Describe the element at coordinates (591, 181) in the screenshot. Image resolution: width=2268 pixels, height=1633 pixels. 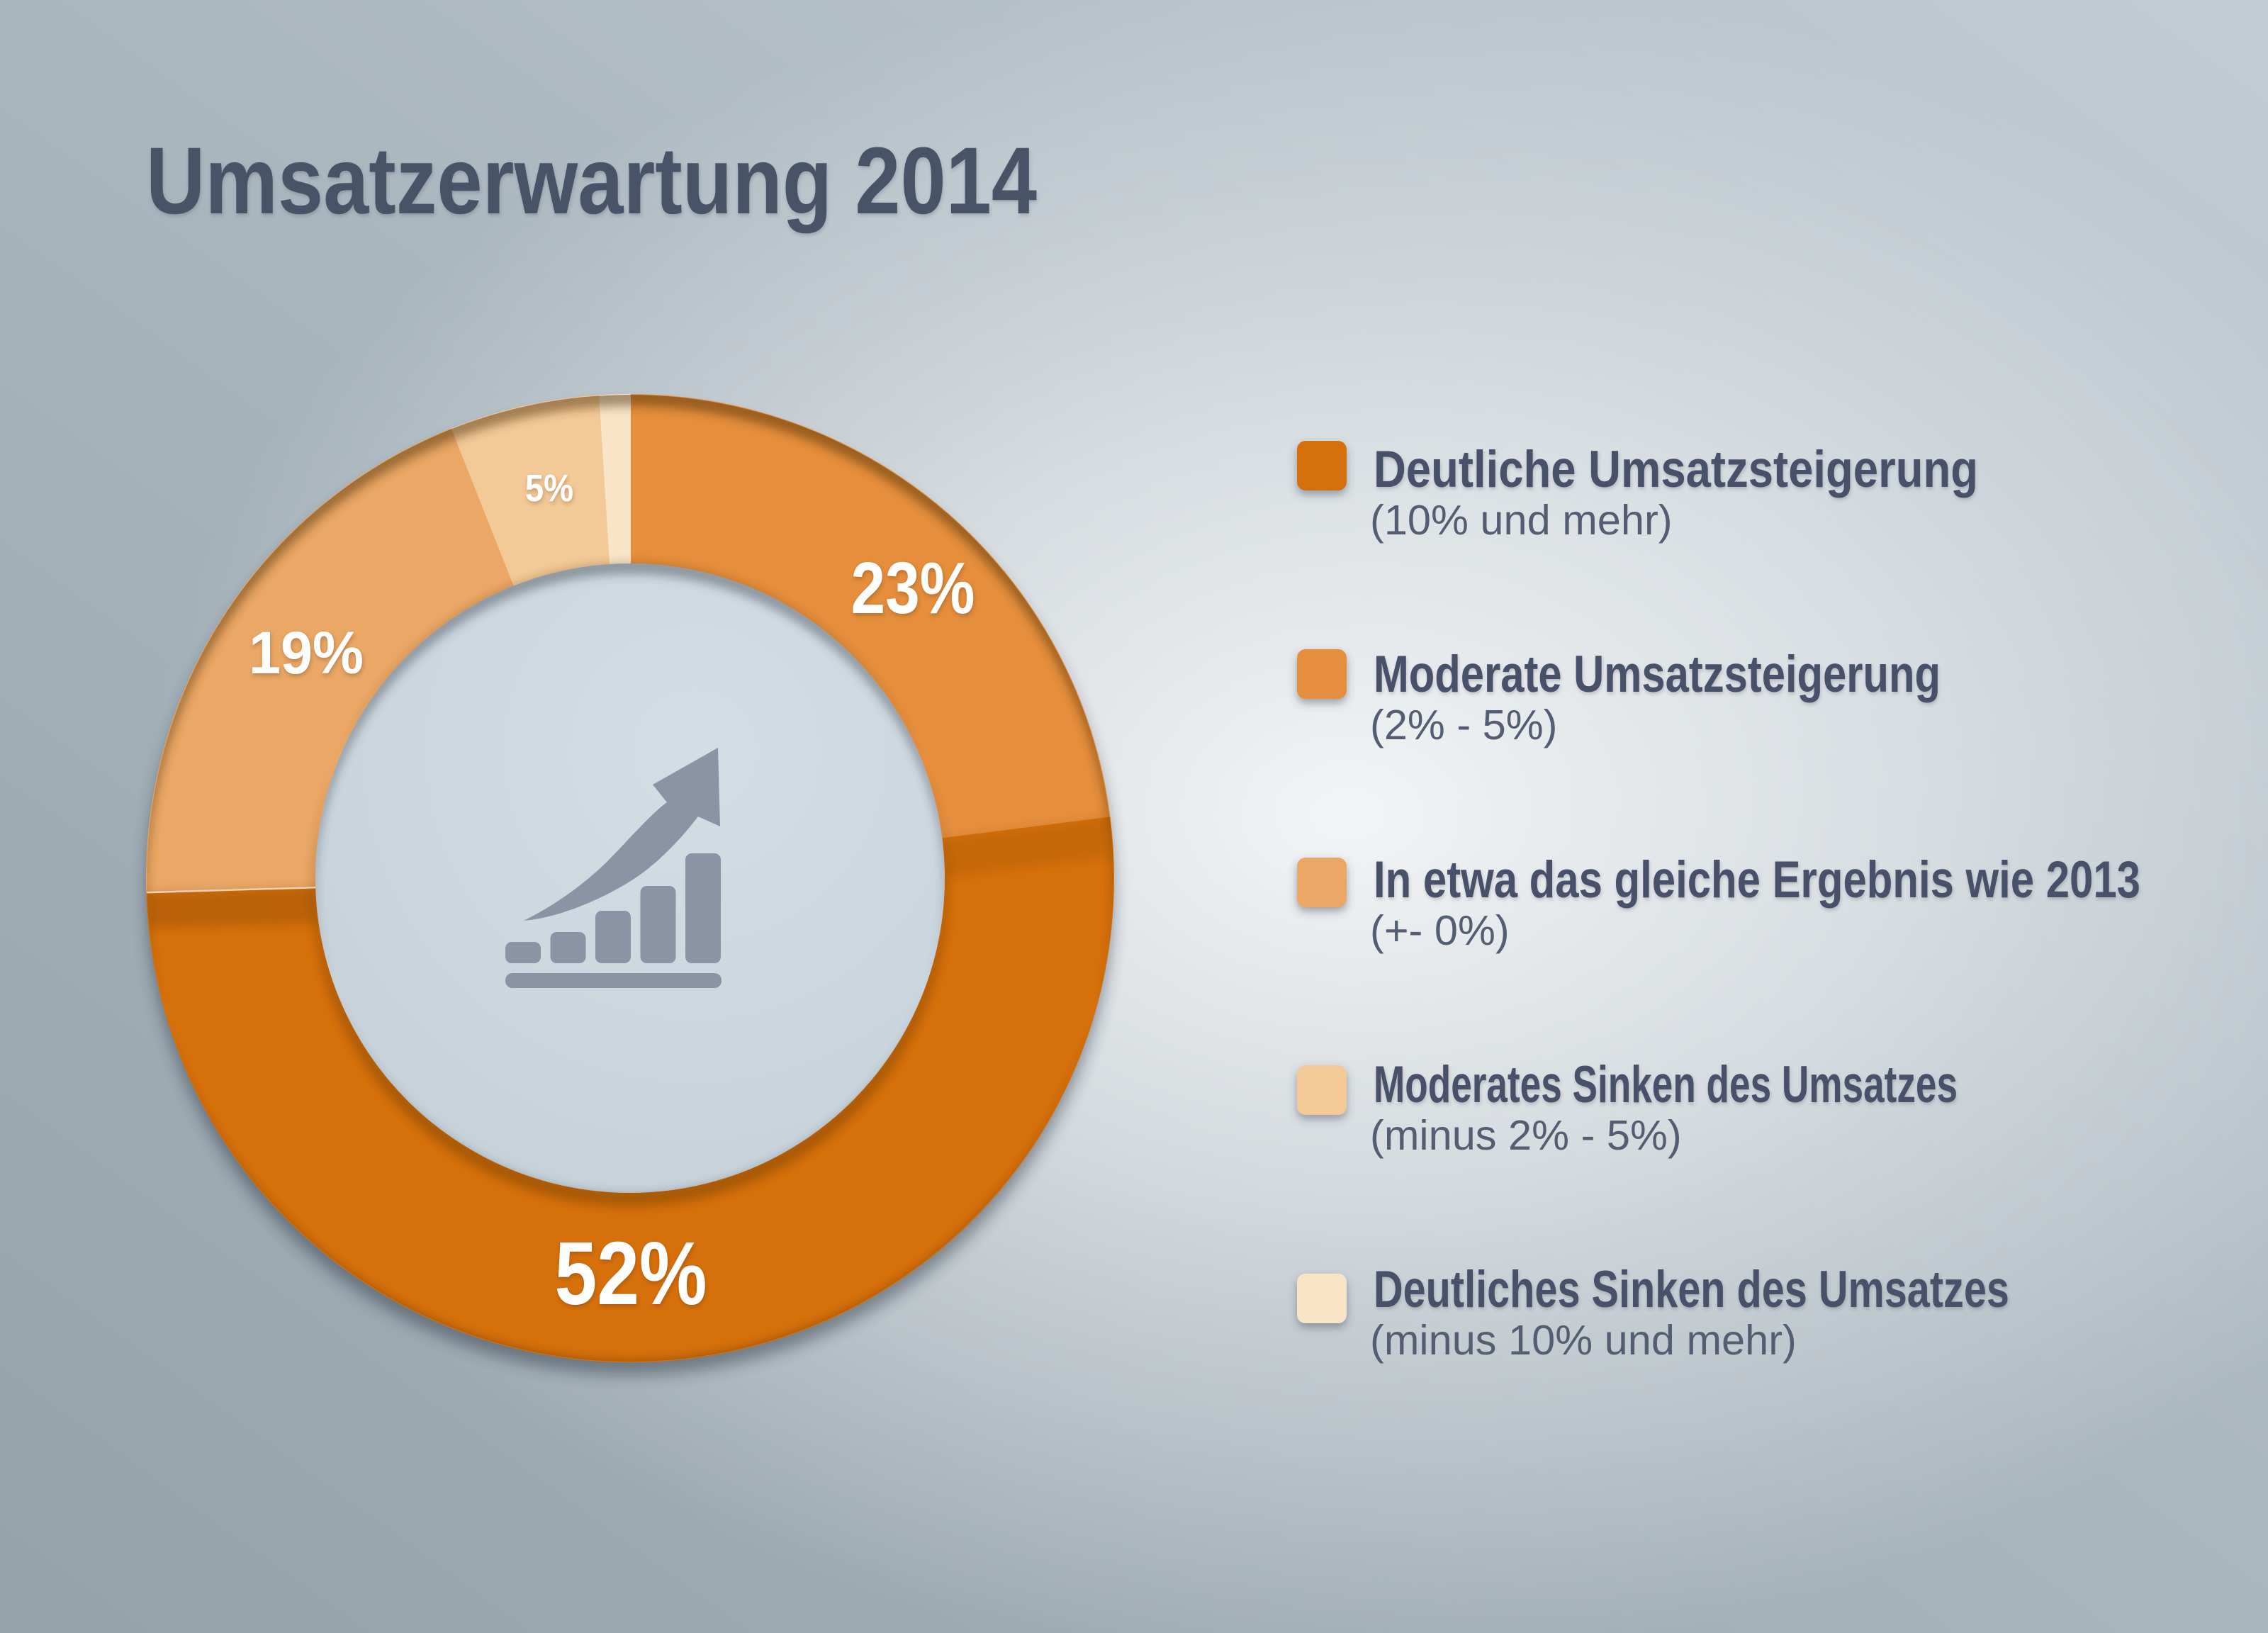
I see `svg-text: Umsatzerwartung 2014` at that location.